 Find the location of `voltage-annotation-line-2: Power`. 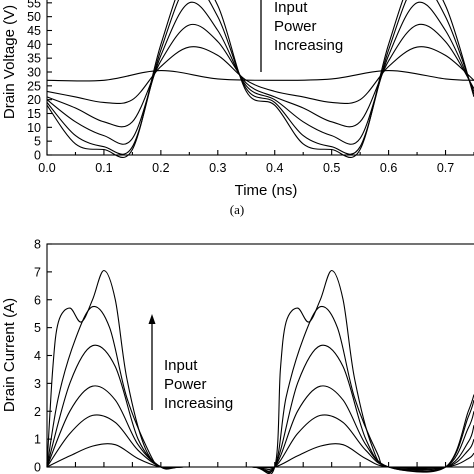

voltage-annotation-line-2: Power is located at coordinates (295, 26).